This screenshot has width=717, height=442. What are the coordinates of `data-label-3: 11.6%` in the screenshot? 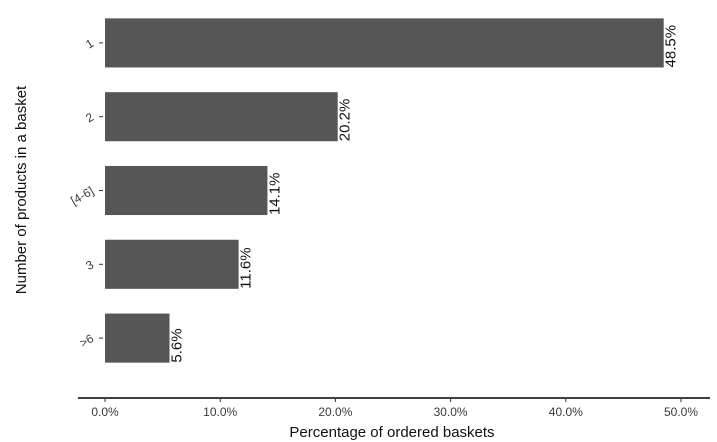 It's located at (246, 267).